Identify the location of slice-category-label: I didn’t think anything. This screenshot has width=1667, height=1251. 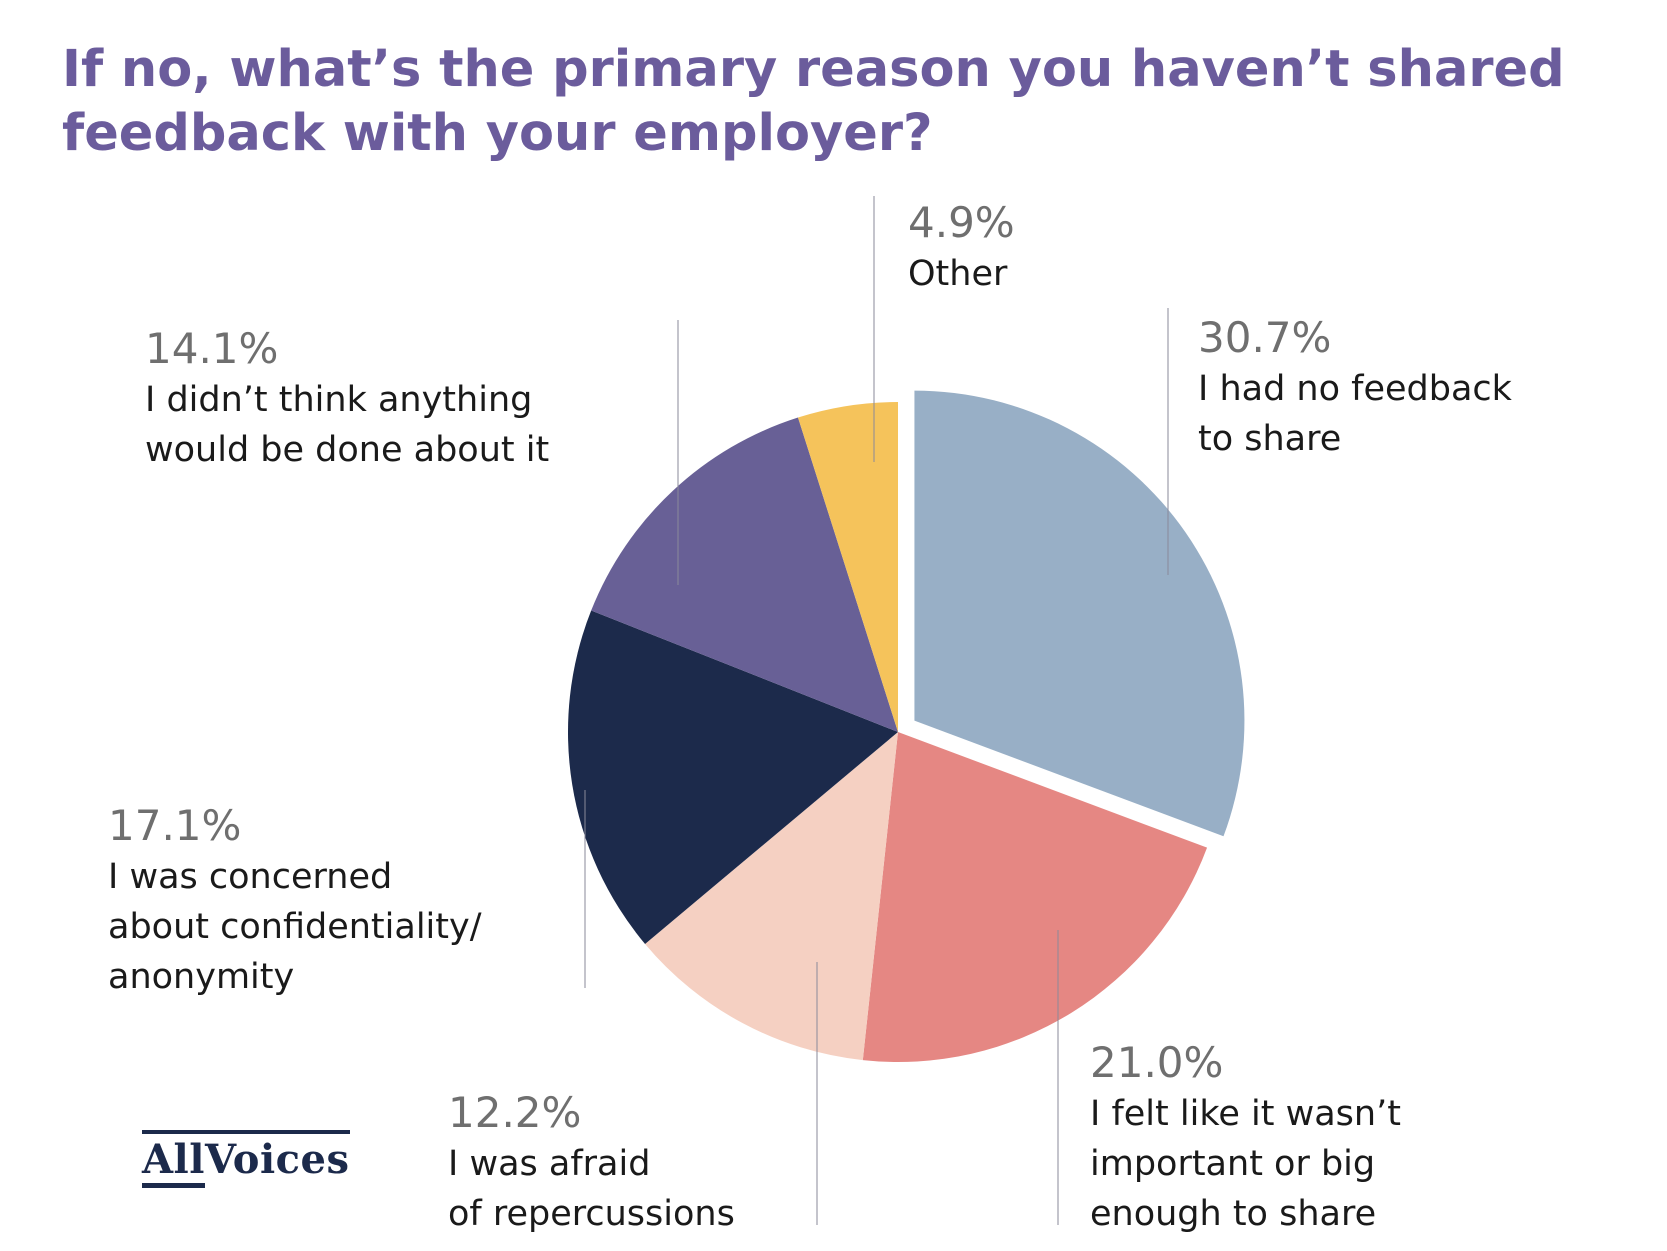
(338, 400).